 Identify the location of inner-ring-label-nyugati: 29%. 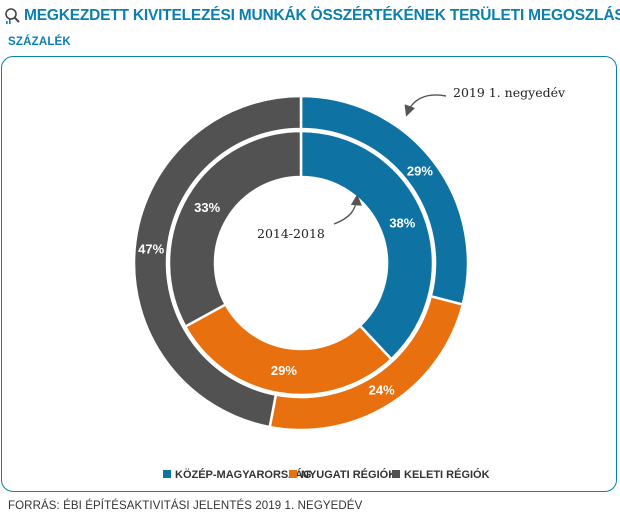
(284, 370).